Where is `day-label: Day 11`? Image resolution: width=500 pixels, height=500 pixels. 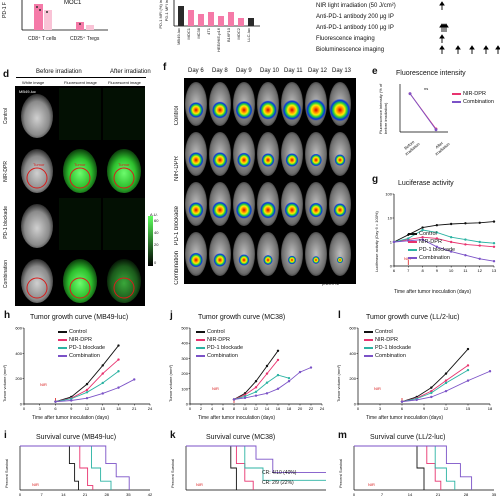
day-label: Day 11 is located at coordinates (293, 71).